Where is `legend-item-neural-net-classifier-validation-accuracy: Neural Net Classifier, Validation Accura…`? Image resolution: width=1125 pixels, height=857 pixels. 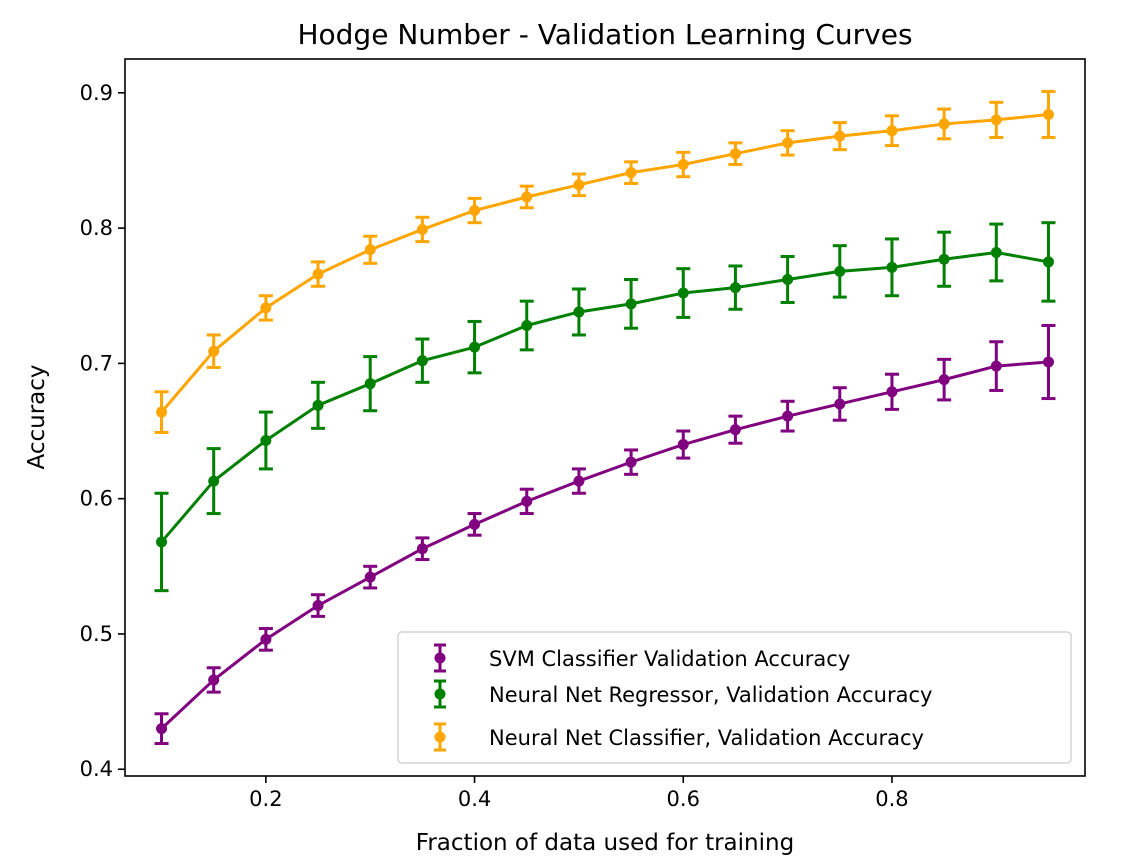 legend-item-neural-net-classifier-validation-accuracy: Neural Net Classifier, Validation Accura… is located at coordinates (679, 737).